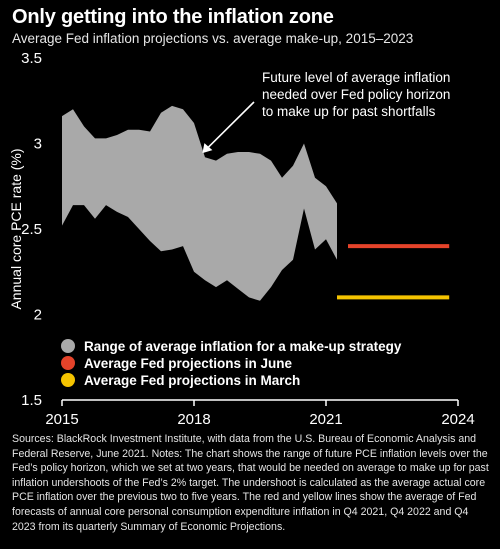 This screenshot has height=549, width=500. Describe the element at coordinates (207, 148) in the screenshot. I see `annotation-arrowhead` at that location.